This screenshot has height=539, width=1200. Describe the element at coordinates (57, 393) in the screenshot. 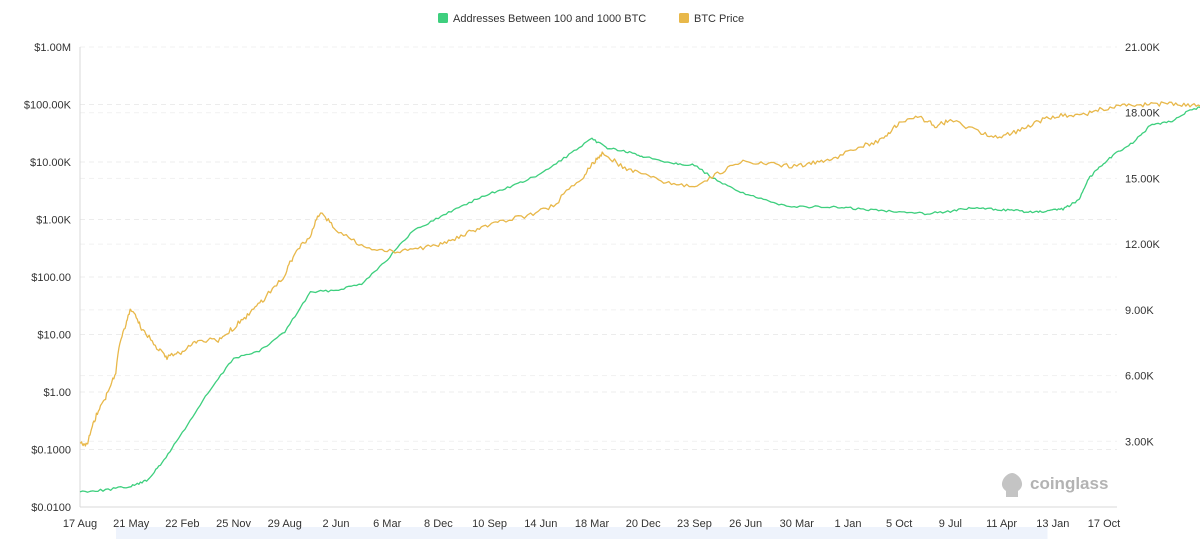

I see `left-axis-tick-label: $1.00` at that location.